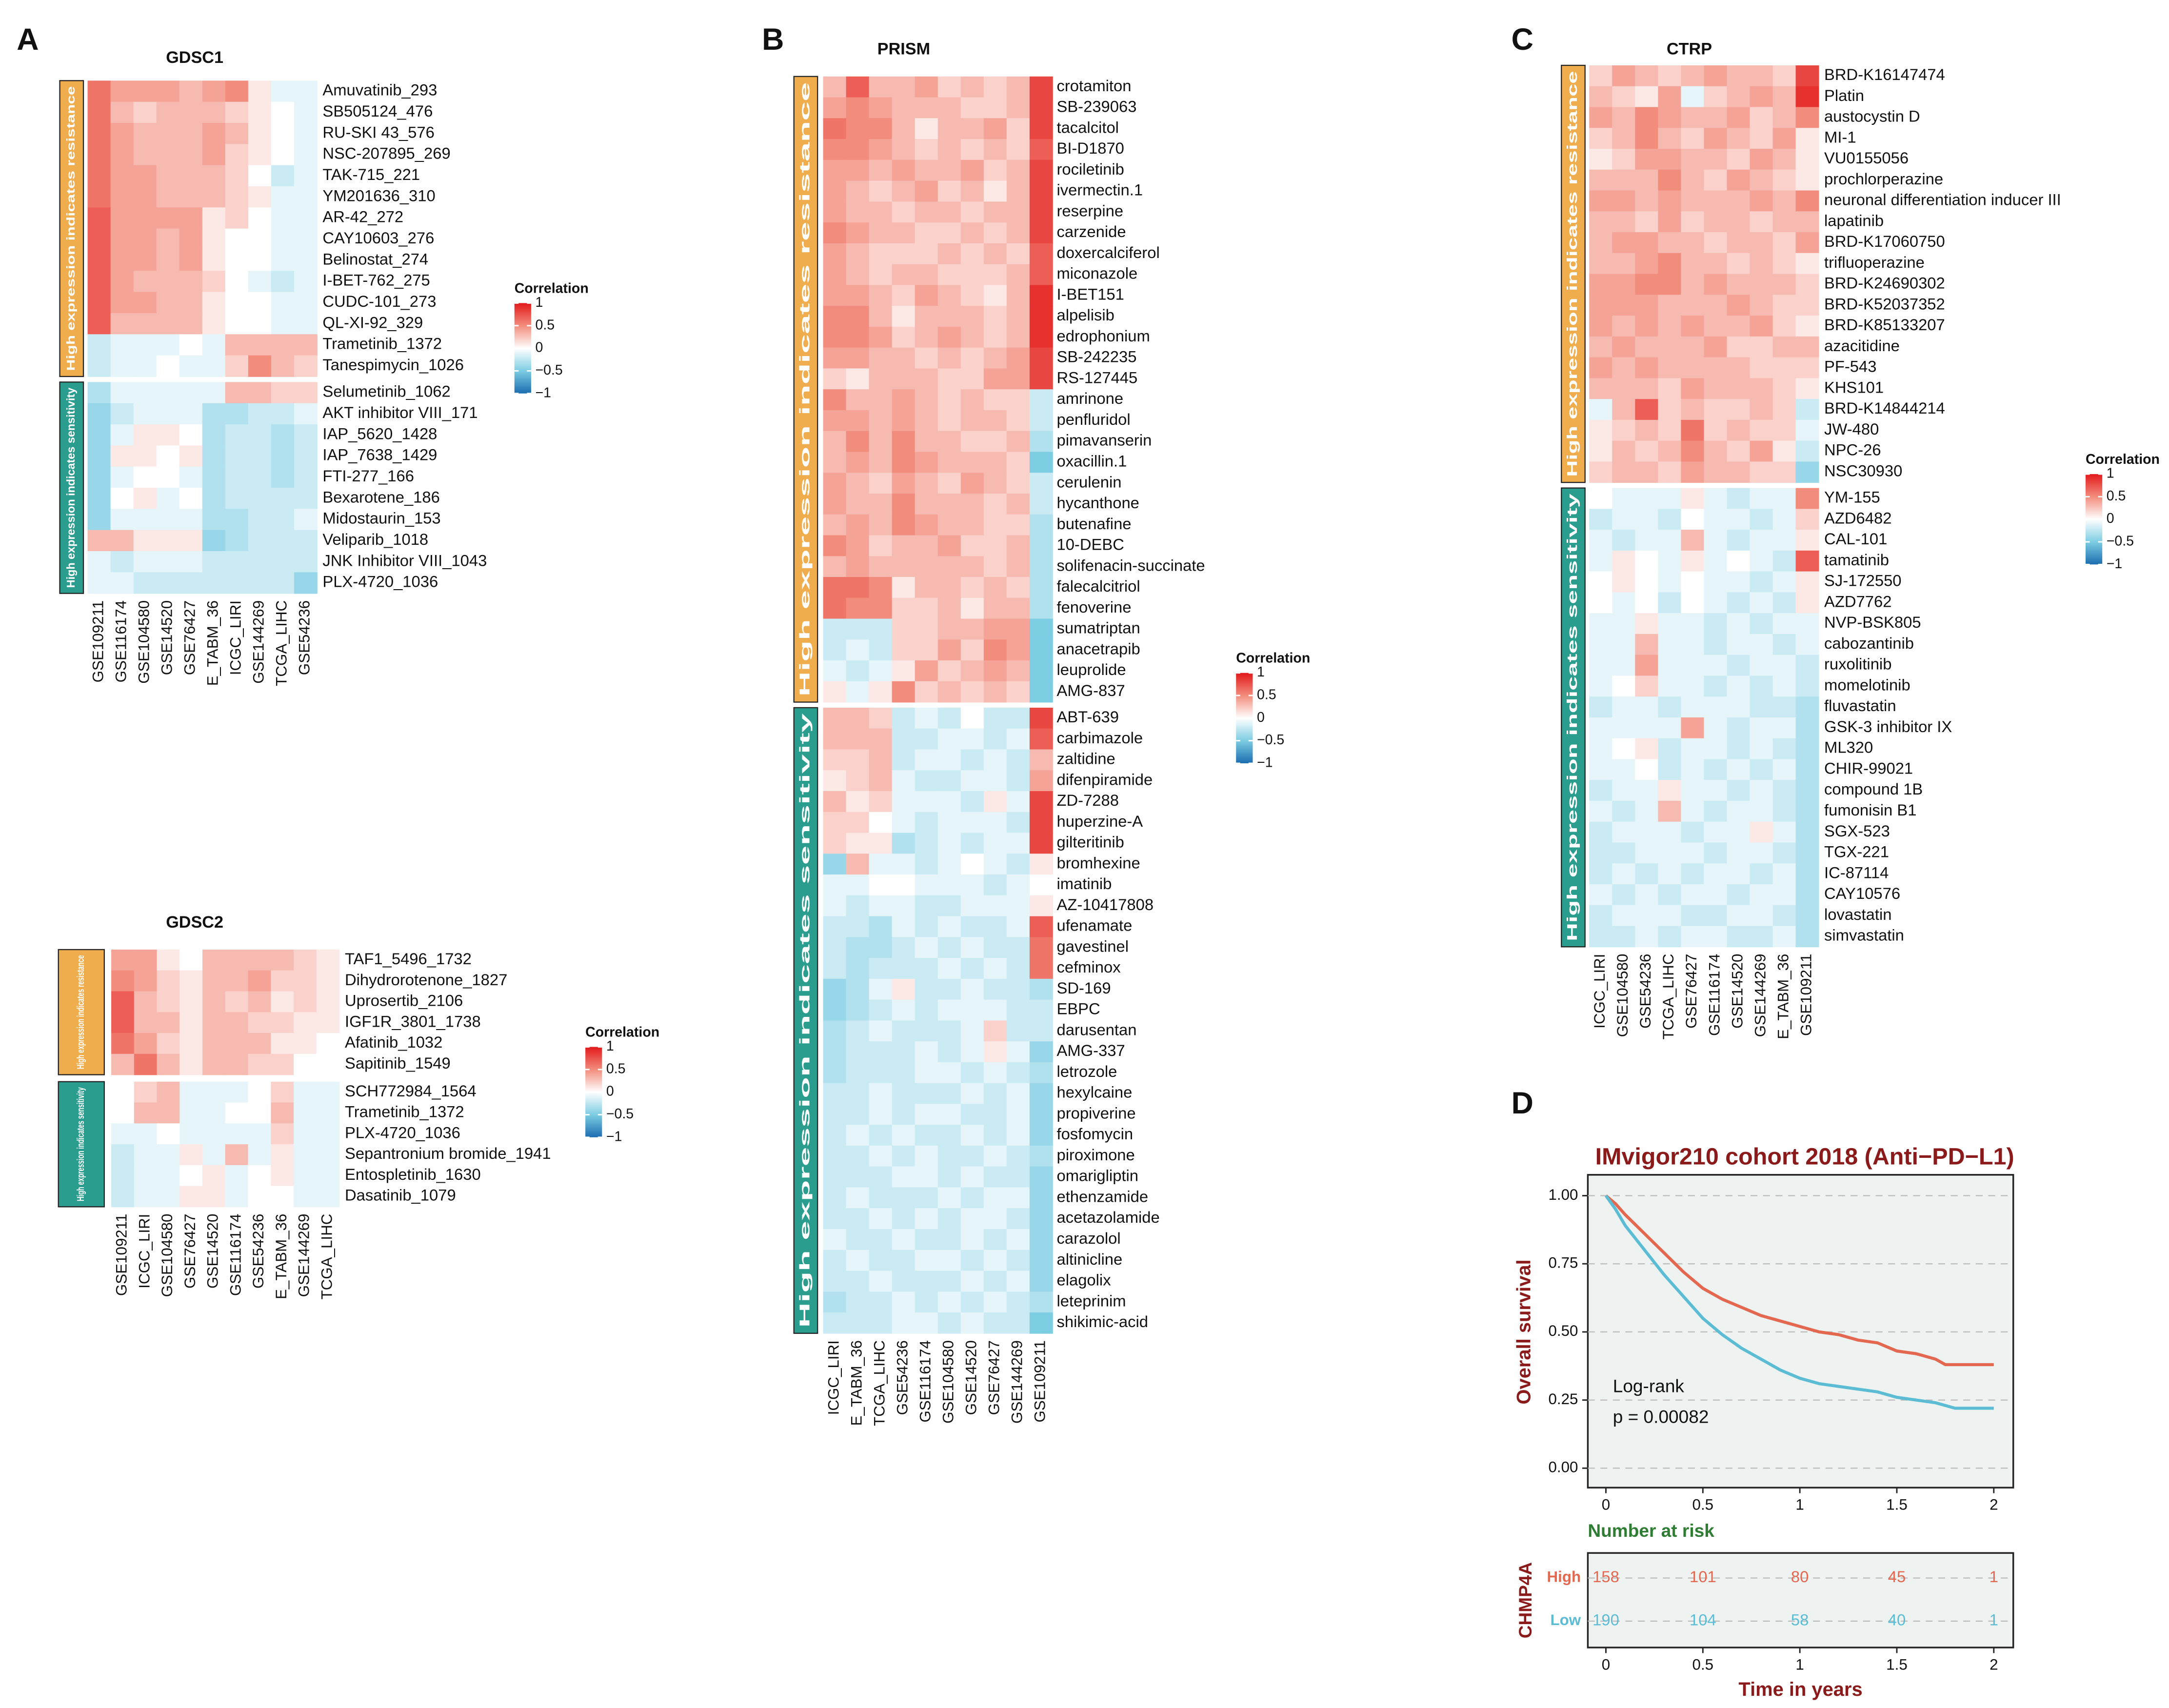 Image resolution: width=2169 pixels, height=1708 pixels. What do you see at coordinates (1093, 86) in the screenshot?
I see `row-label: crotamiton` at bounding box center [1093, 86].